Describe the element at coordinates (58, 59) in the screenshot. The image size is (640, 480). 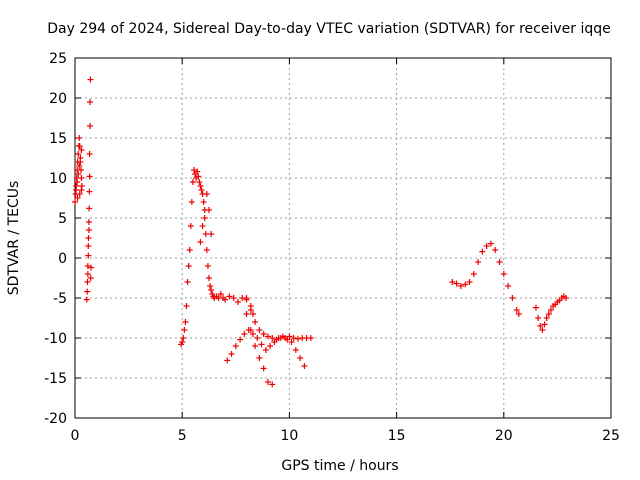
I see `y-tick-label: 25` at that location.